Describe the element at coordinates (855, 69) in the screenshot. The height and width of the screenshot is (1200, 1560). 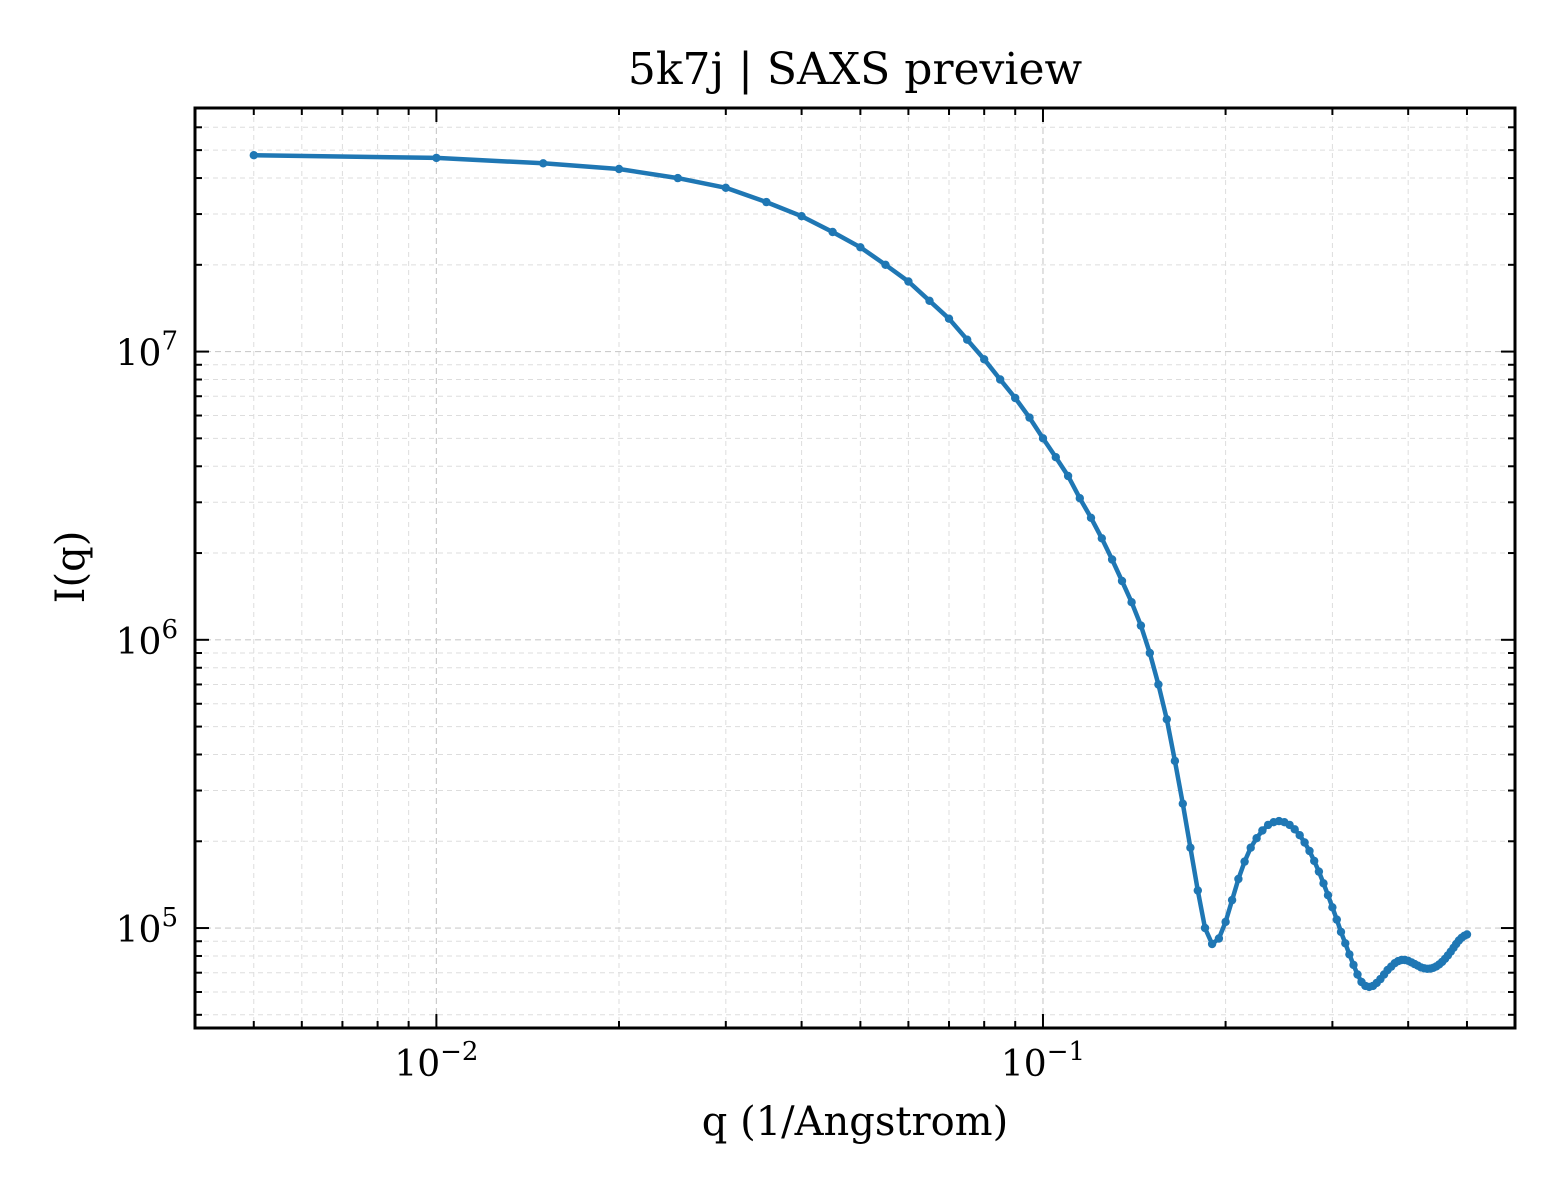
I see `chart-title: 5k7j | SAXS preview` at that location.